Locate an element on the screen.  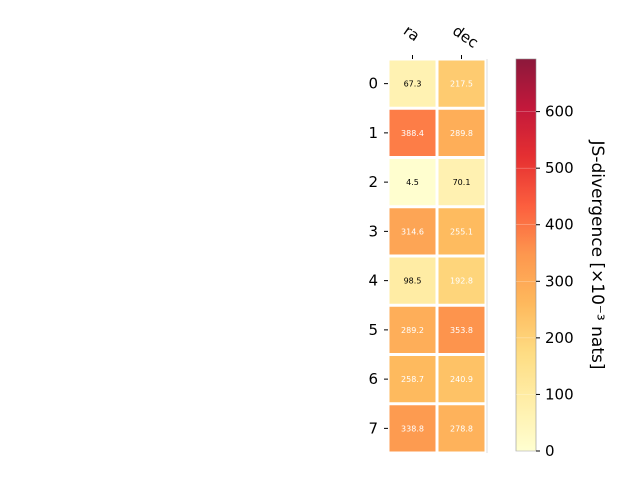
cell-value-label: 278.8 is located at coordinates (461, 428).